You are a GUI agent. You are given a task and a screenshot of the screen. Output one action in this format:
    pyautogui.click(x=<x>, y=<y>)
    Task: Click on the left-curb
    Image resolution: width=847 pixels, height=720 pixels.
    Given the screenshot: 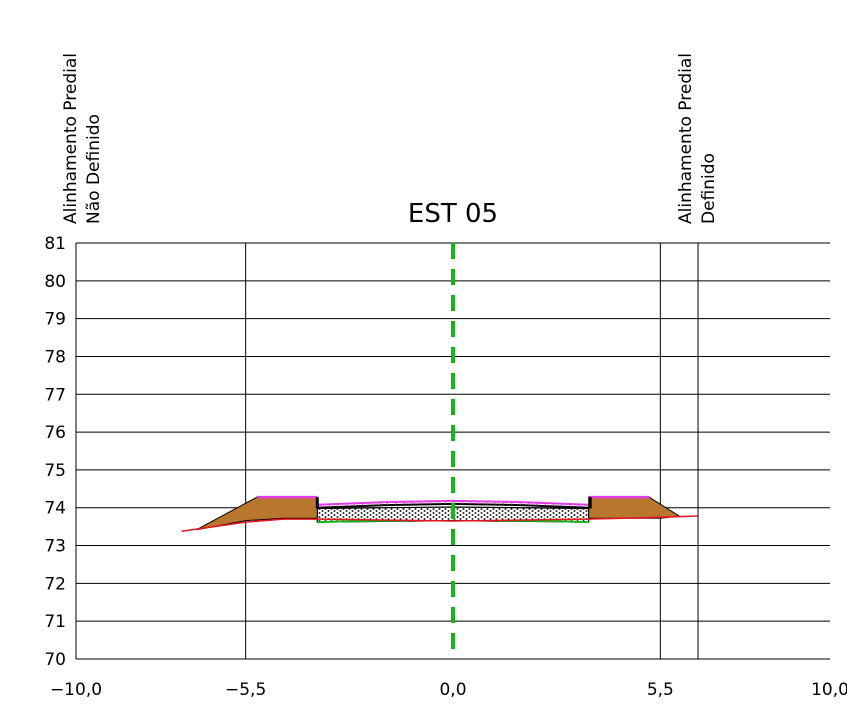 What is the action you would take?
    pyautogui.click(x=317, y=503)
    